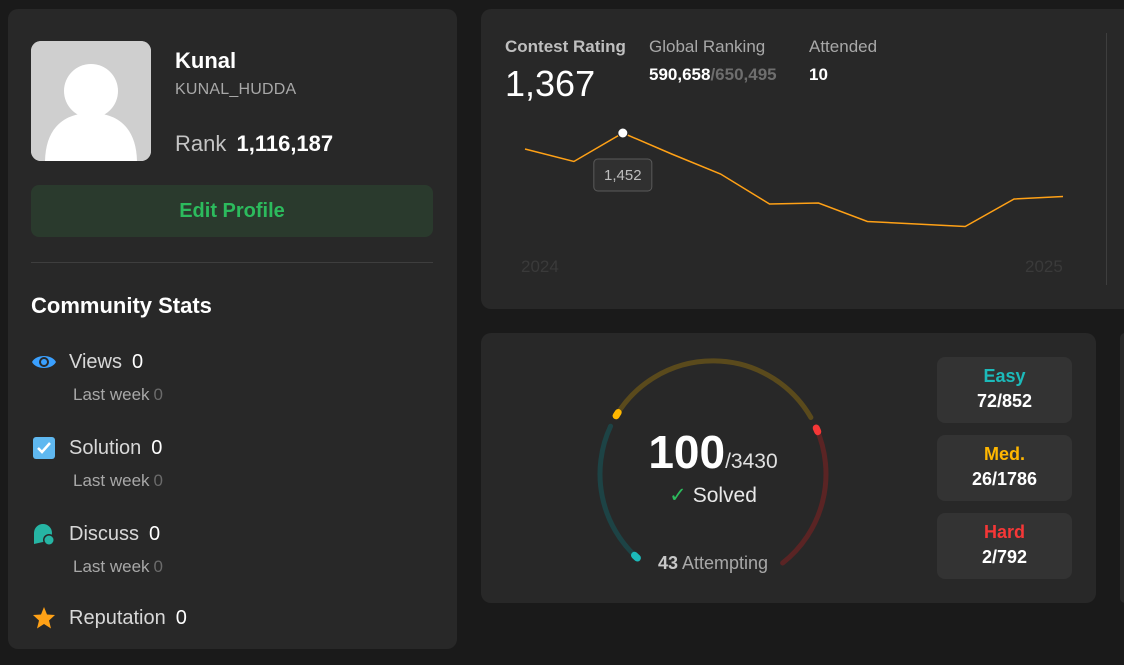  Describe the element at coordinates (117, 618) in the screenshot. I see `stat-label-text: Reputation` at that location.